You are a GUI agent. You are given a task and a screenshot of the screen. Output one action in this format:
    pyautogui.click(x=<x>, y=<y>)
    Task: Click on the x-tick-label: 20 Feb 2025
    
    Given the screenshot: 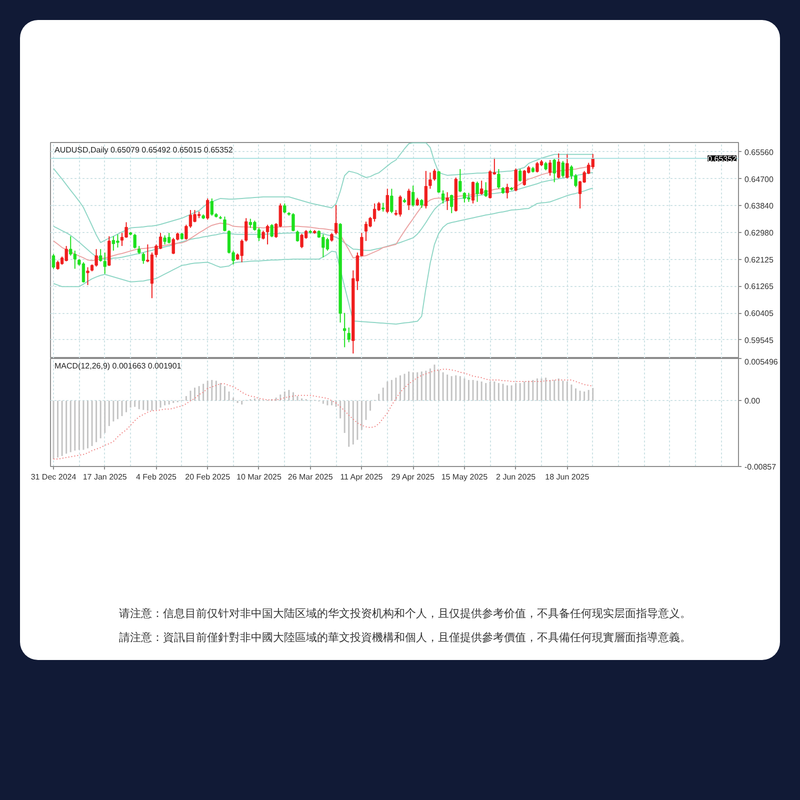 What is the action you would take?
    pyautogui.click(x=208, y=477)
    